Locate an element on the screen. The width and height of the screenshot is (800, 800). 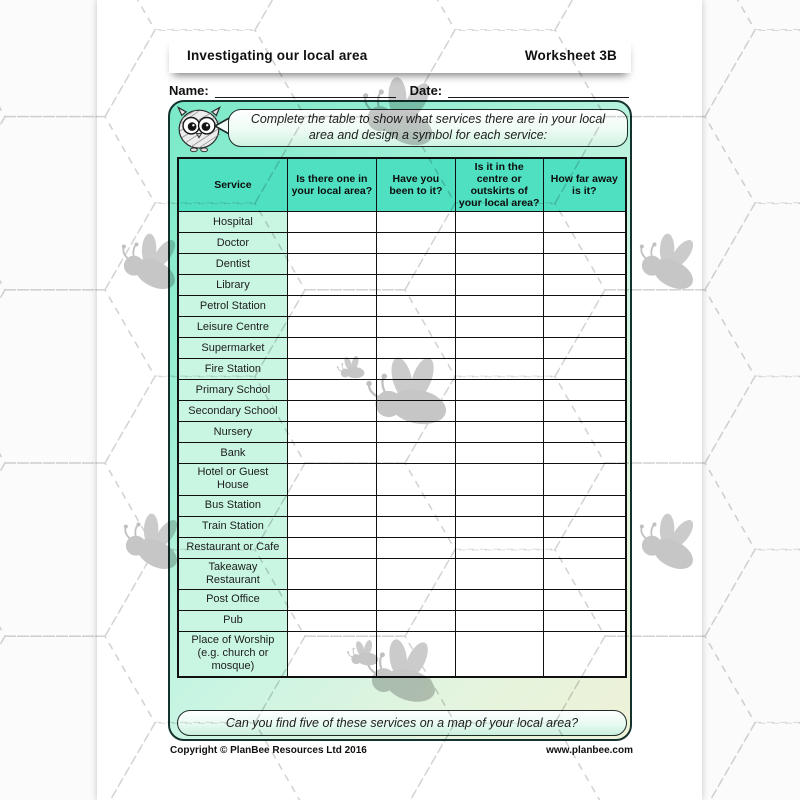
table-row: Pub is located at coordinates (402, 621).